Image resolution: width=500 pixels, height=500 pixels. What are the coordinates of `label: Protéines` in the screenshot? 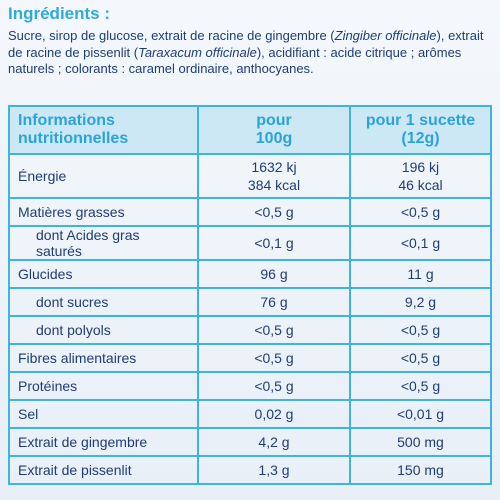 It's located at (103, 386).